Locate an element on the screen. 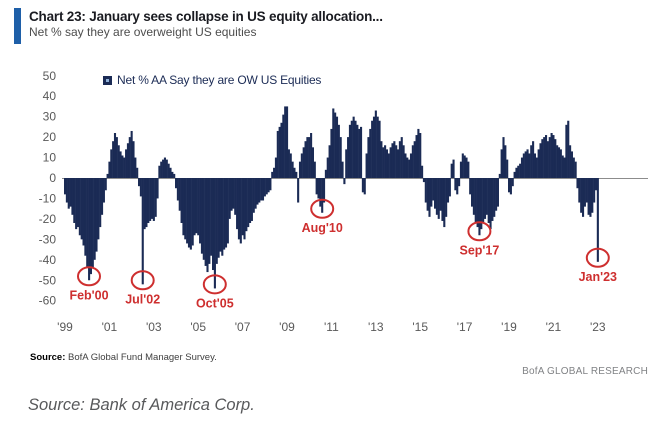 This screenshot has height=426, width=672. x-tick-label: '19 is located at coordinates (509, 327).